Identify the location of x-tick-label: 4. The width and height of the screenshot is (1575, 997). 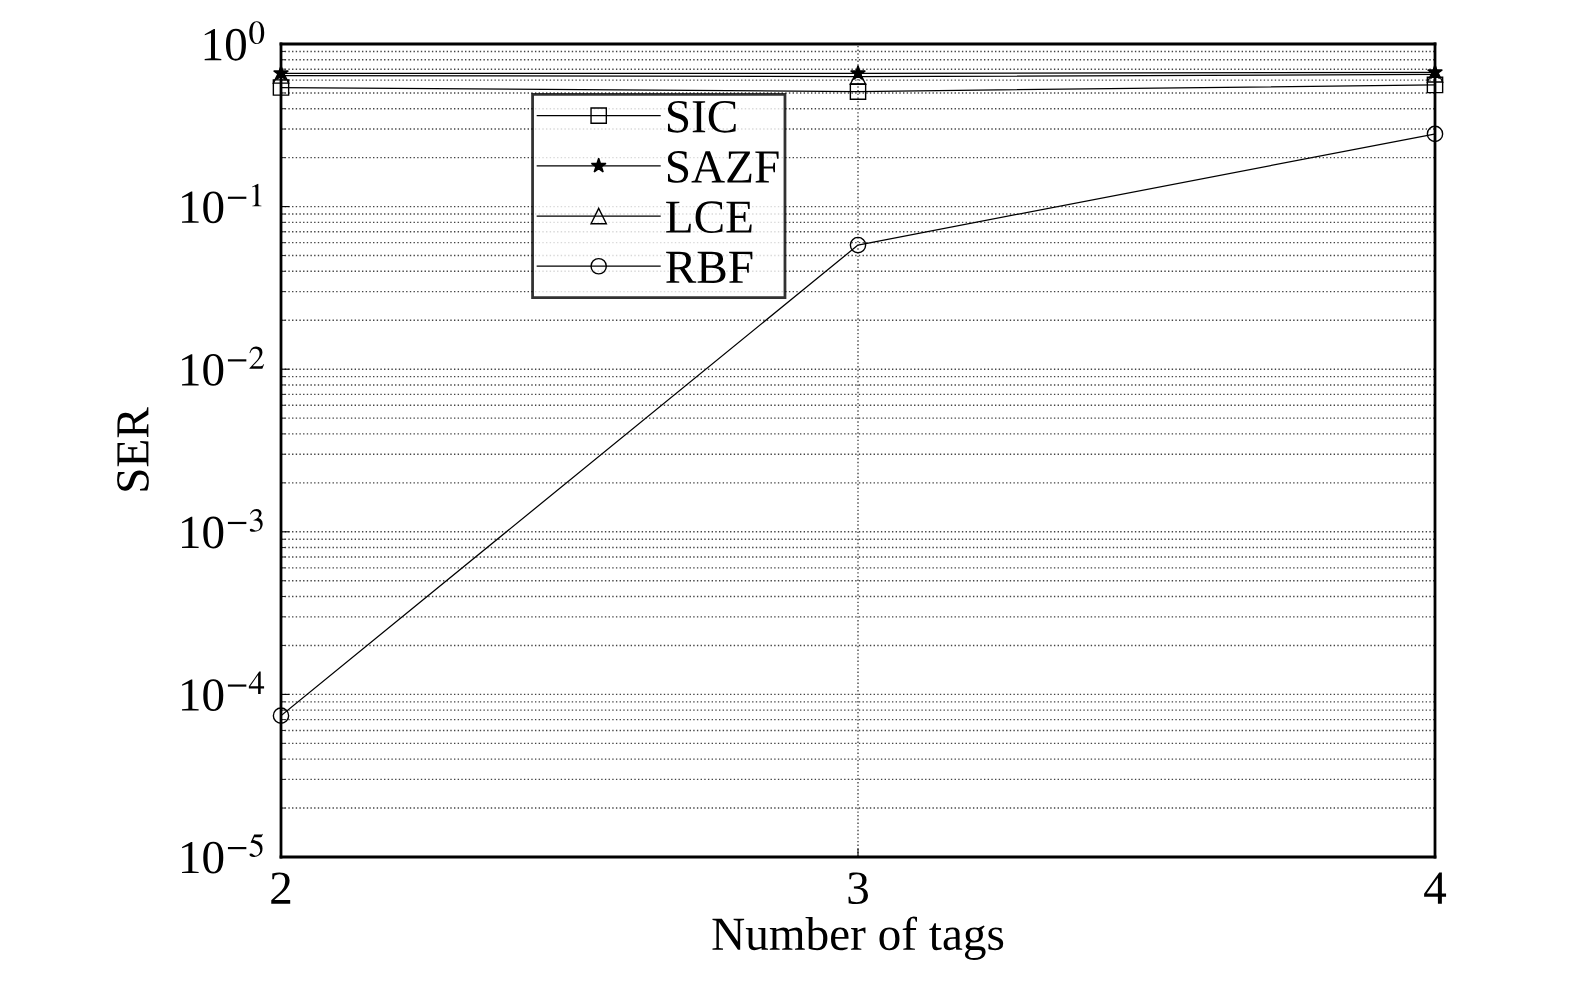
(1435, 888).